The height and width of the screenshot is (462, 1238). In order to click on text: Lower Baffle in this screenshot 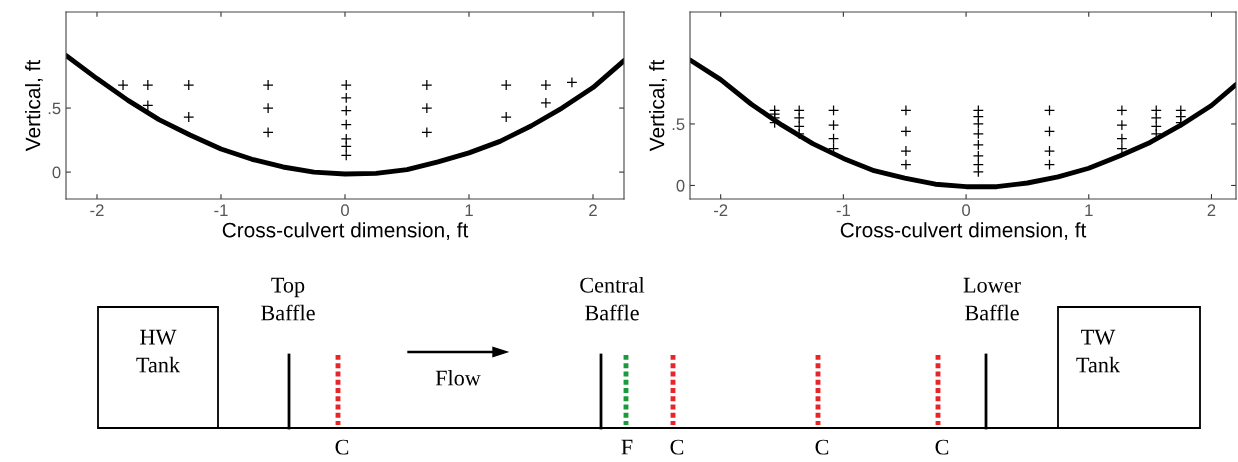, I will do `click(992, 299)`.